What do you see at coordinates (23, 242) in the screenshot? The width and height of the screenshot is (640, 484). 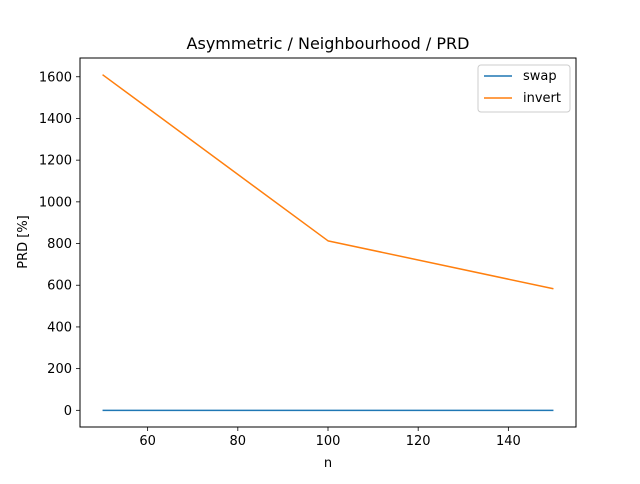 I see `y-axis-label: PRD [%]` at bounding box center [23, 242].